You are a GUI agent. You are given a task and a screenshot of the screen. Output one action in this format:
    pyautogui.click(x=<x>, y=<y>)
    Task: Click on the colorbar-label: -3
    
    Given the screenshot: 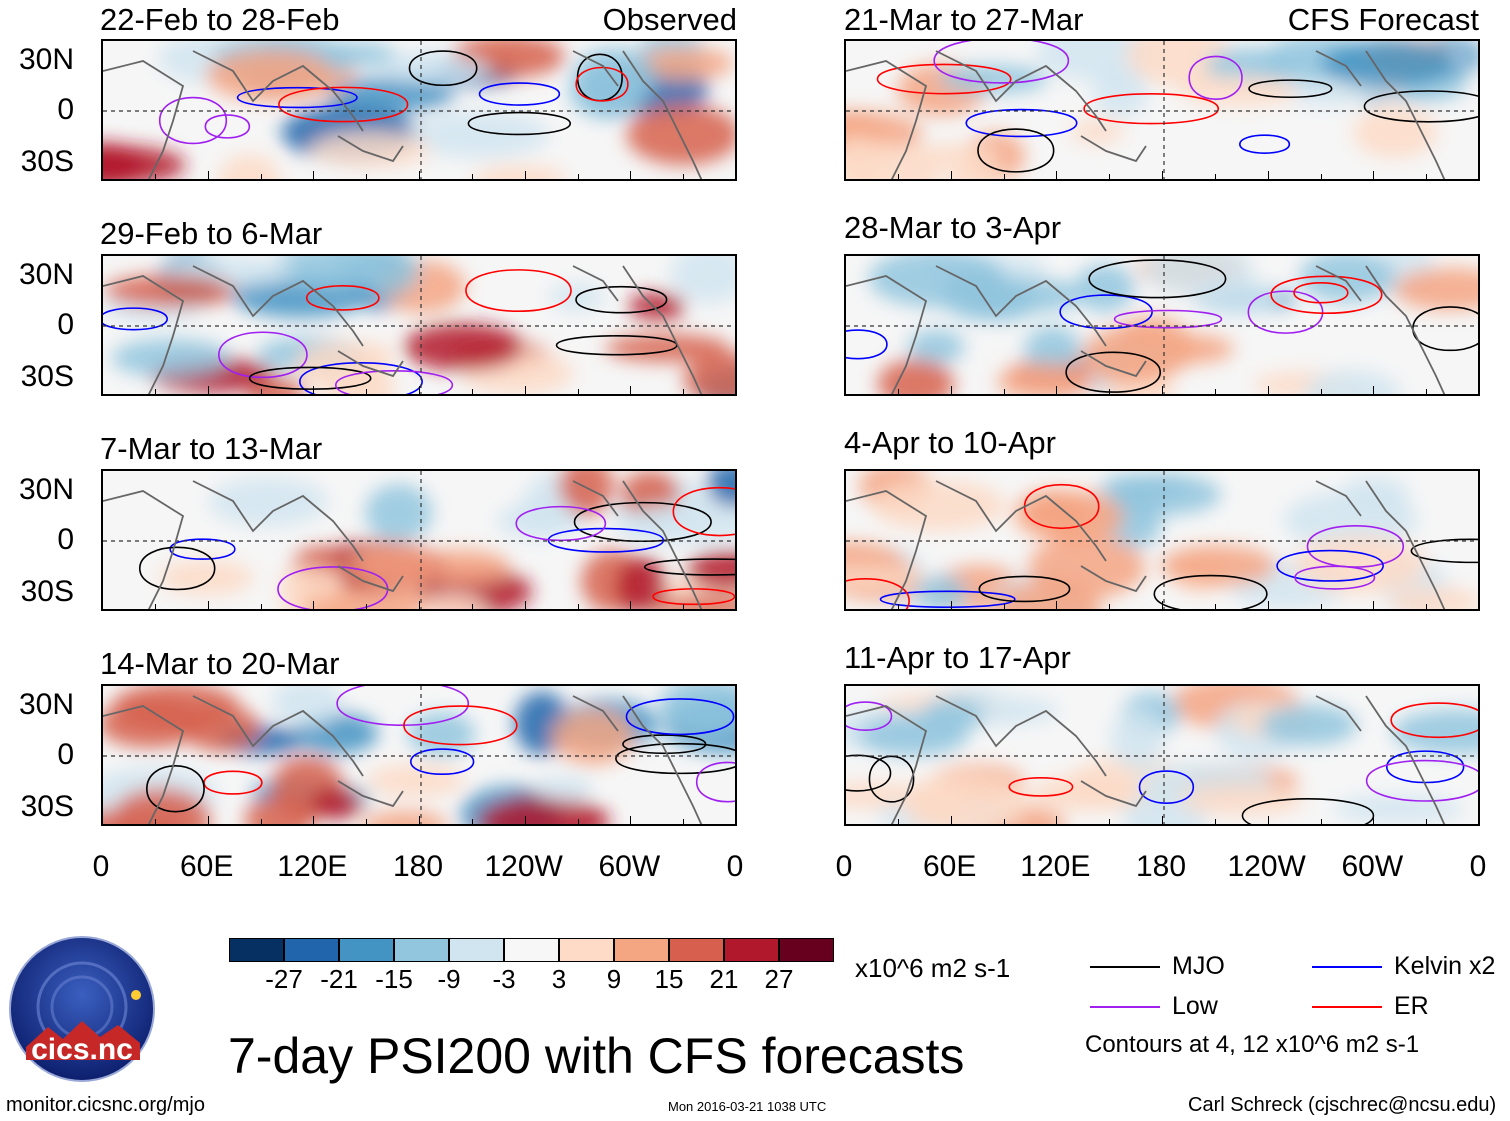 What is the action you would take?
    pyautogui.click(x=504, y=979)
    